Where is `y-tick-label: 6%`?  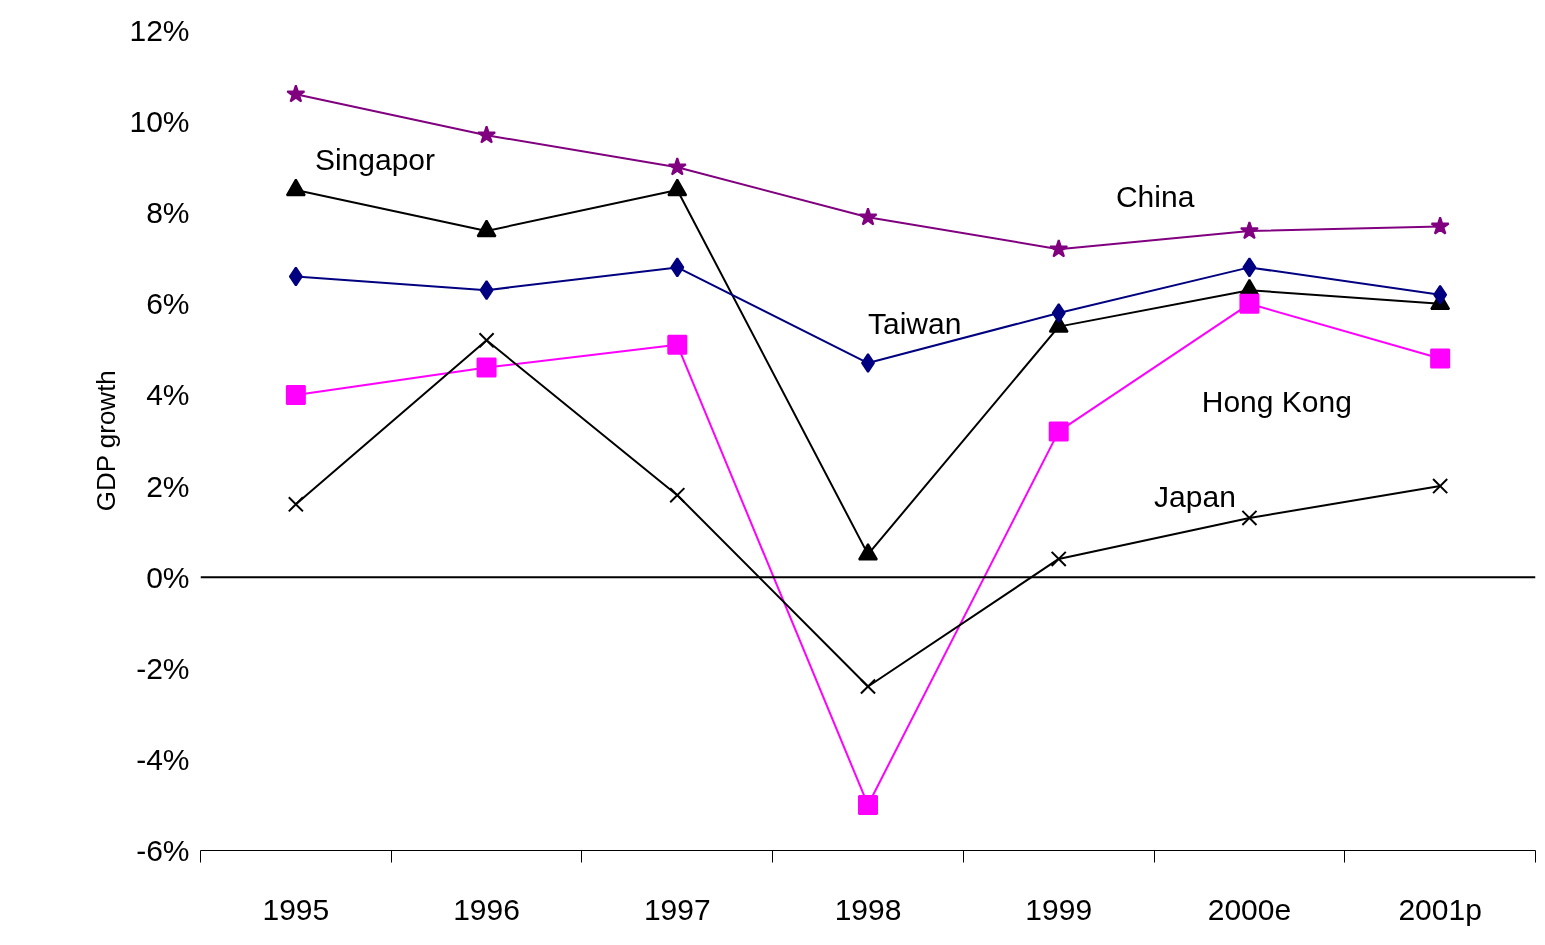
y-tick-label: 6% is located at coordinates (168, 304).